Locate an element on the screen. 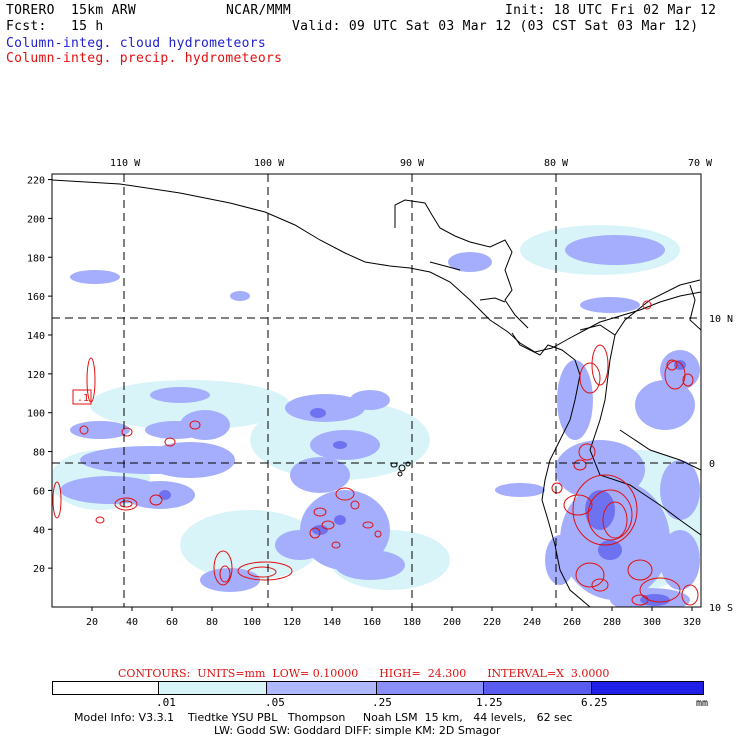  colorbar-label-625: 6.25 is located at coordinates (594, 702).